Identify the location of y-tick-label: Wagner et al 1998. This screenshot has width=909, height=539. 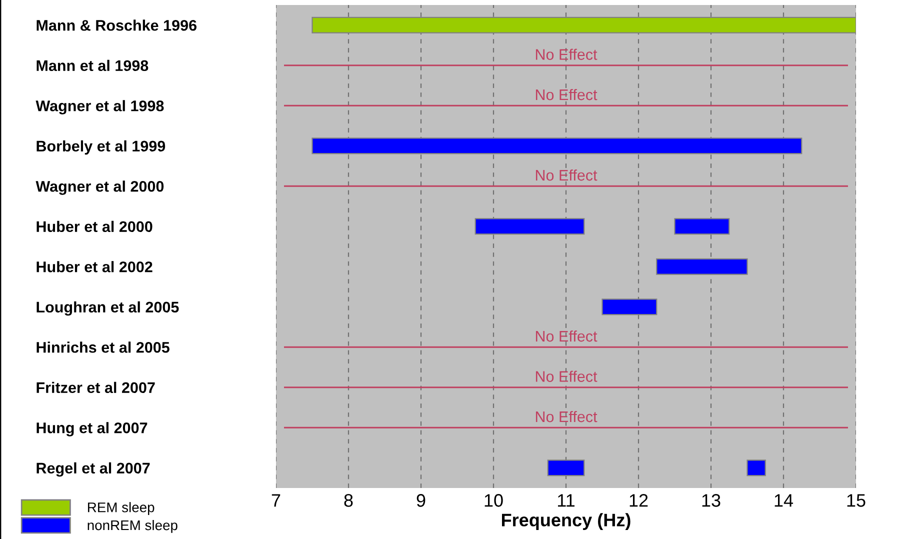
(100, 107).